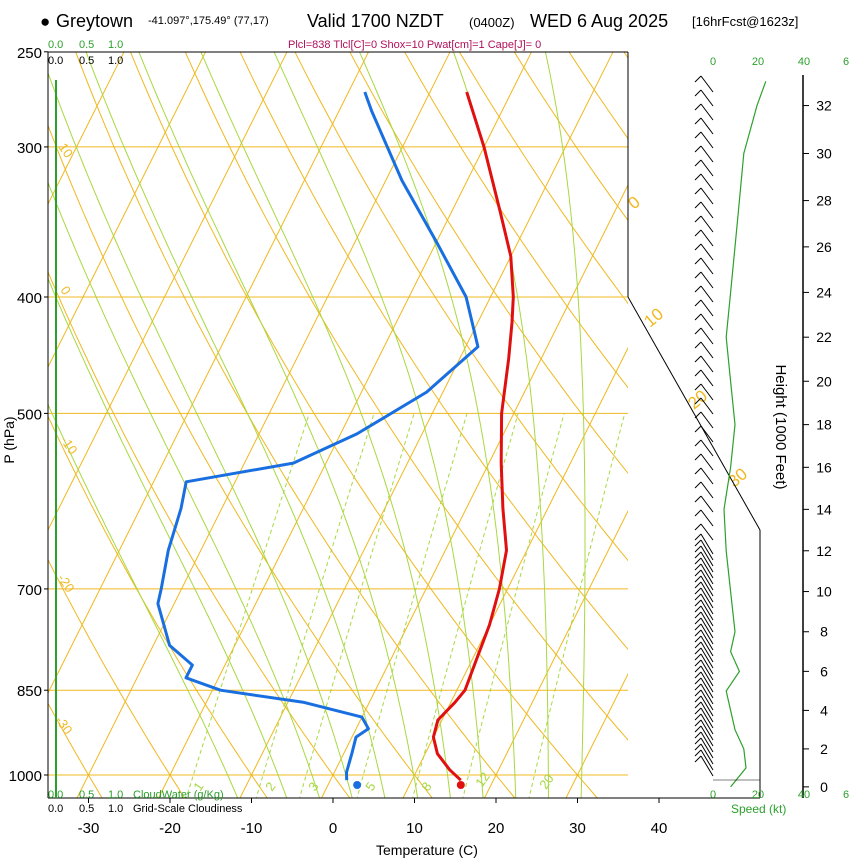 The width and height of the screenshot is (850, 860). I want to click on location-coords: -41.097°,175.49° (77,17), so click(208, 21).